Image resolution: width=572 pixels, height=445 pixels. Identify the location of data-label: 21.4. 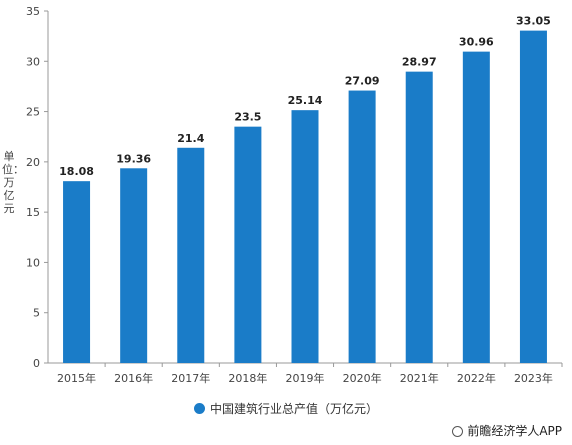
(190, 138).